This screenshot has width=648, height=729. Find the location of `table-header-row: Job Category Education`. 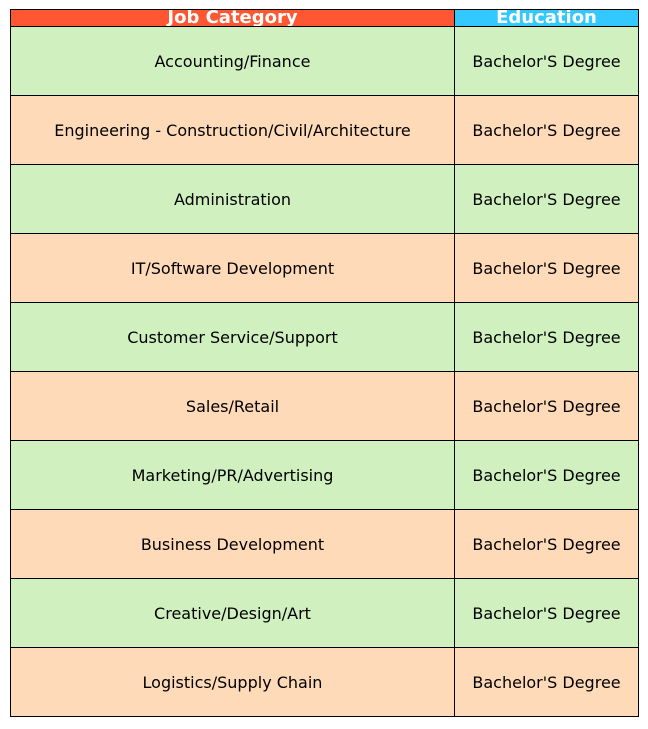

table-header-row: Job Category Education is located at coordinates (324, 18).